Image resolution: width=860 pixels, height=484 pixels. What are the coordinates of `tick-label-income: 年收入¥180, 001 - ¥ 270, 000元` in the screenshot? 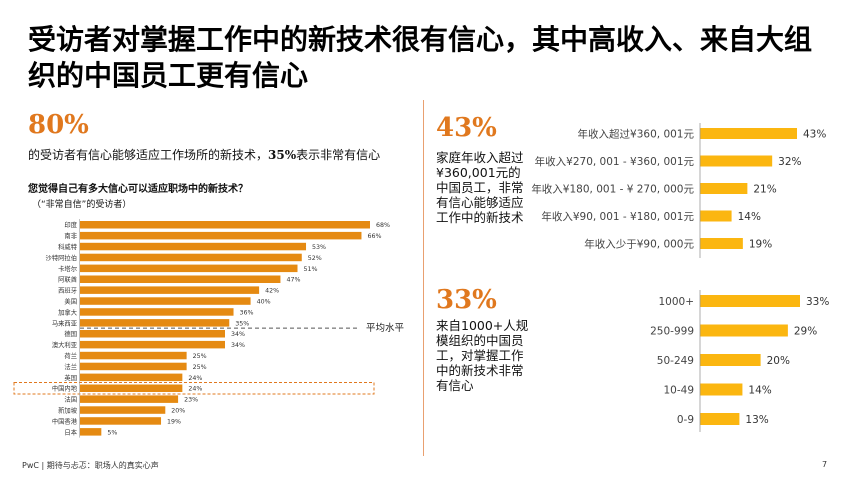 It's located at (612, 189).